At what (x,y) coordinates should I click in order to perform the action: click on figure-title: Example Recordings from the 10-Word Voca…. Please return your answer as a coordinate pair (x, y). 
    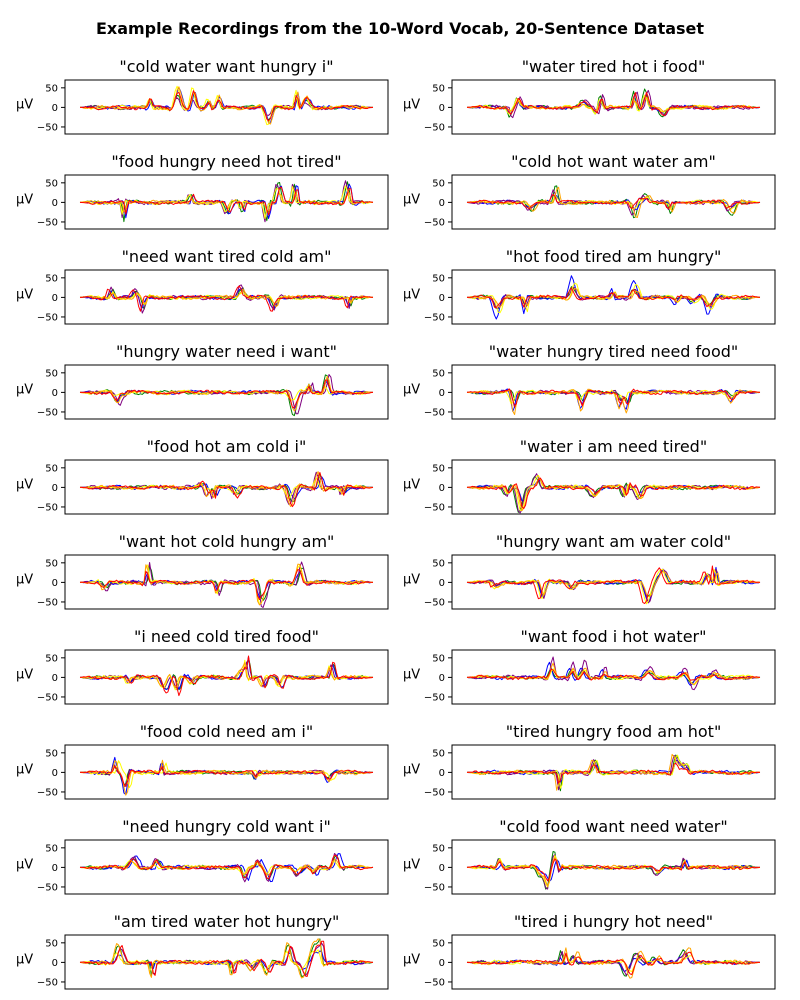
    Looking at the image, I should click on (400, 28).